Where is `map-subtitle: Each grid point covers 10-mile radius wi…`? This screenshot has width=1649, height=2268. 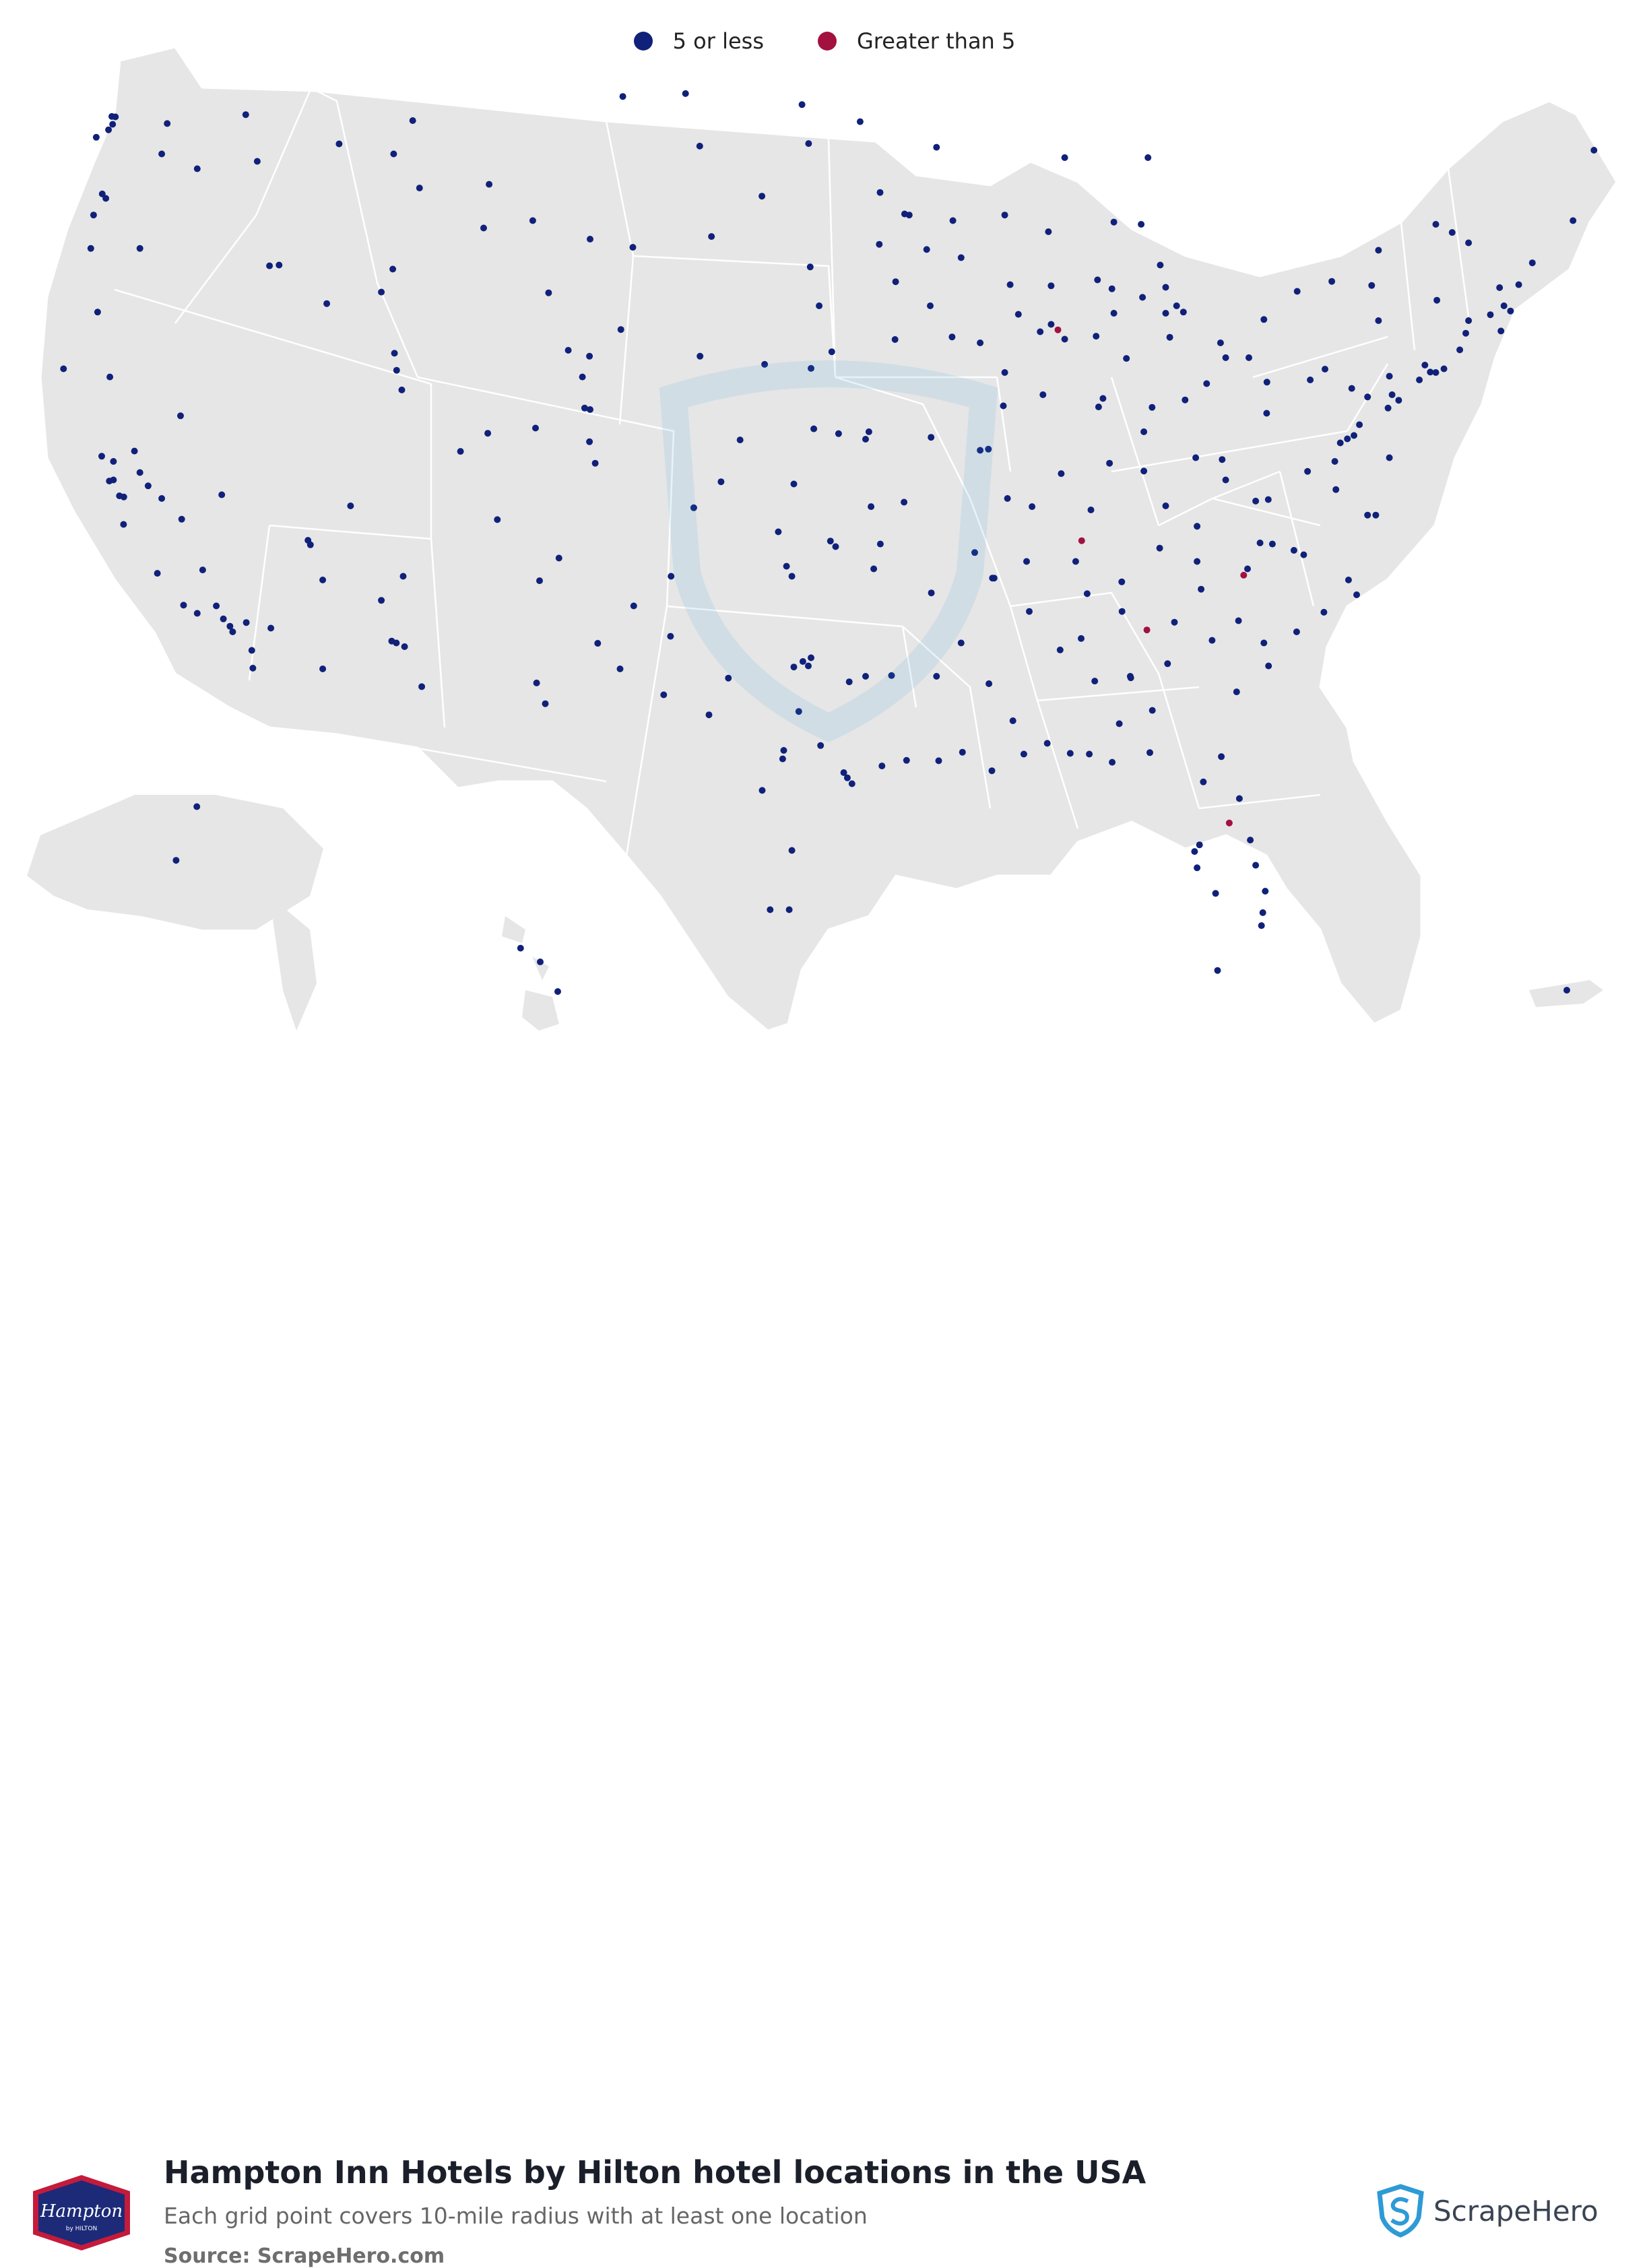
map-subtitle: Each grid point covers 10-mile radius wi… is located at coordinates (516, 2216).